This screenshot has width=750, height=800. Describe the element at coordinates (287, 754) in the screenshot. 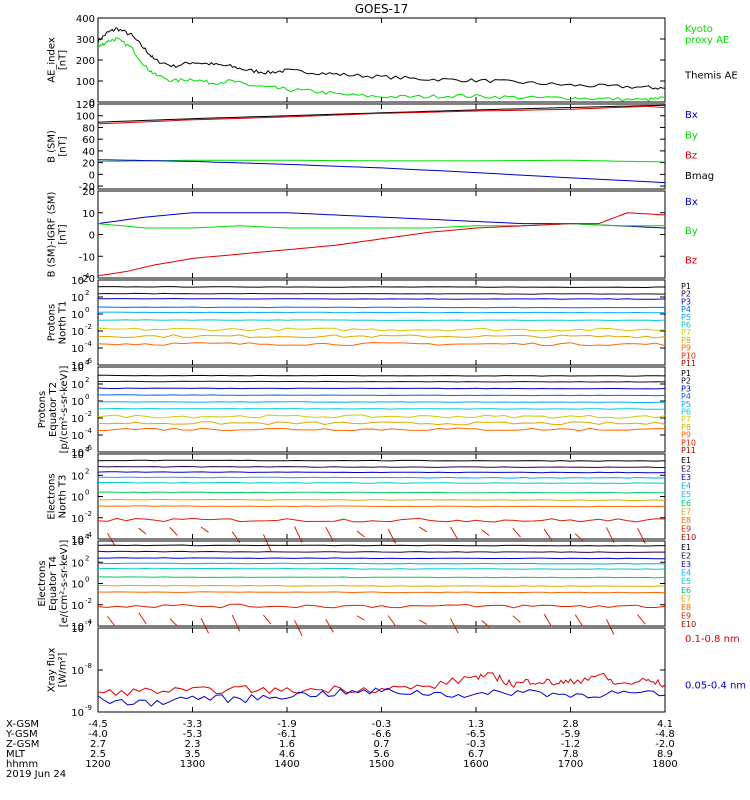

I see `x-row-value: 4.6` at that location.